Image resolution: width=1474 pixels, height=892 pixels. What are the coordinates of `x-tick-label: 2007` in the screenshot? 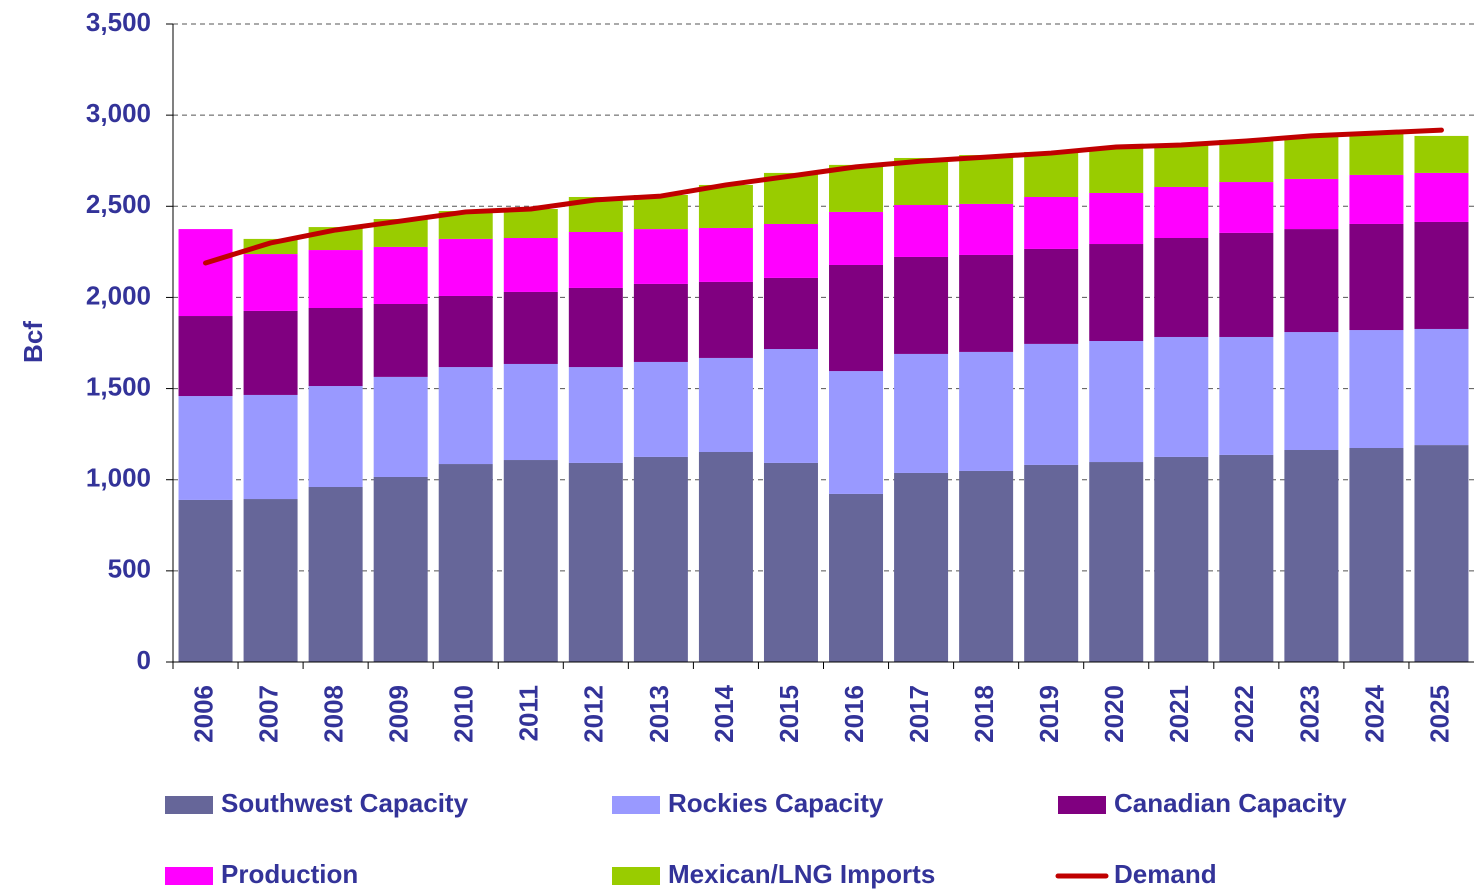 It's located at (268, 714).